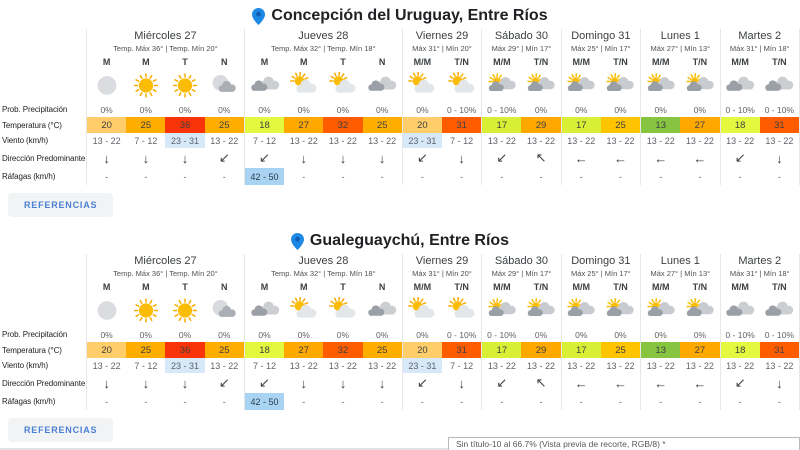  Describe the element at coordinates (502, 109) in the screenshot. I see `precip-value: 0 - 10%` at that location.